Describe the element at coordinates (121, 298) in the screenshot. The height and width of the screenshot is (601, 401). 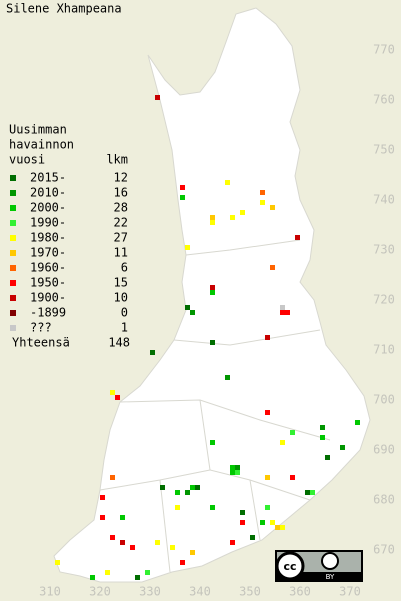
I see `legend-count: 10` at that location.